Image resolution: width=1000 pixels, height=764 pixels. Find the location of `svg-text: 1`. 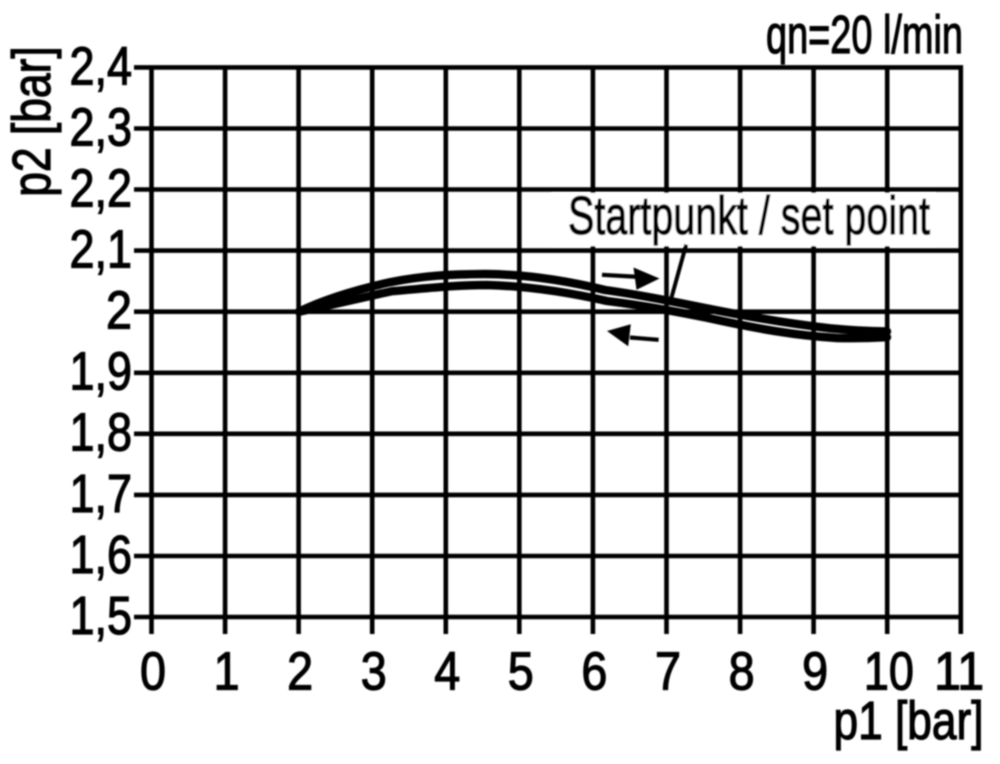

svg-text: 1 is located at coordinates (227, 672).